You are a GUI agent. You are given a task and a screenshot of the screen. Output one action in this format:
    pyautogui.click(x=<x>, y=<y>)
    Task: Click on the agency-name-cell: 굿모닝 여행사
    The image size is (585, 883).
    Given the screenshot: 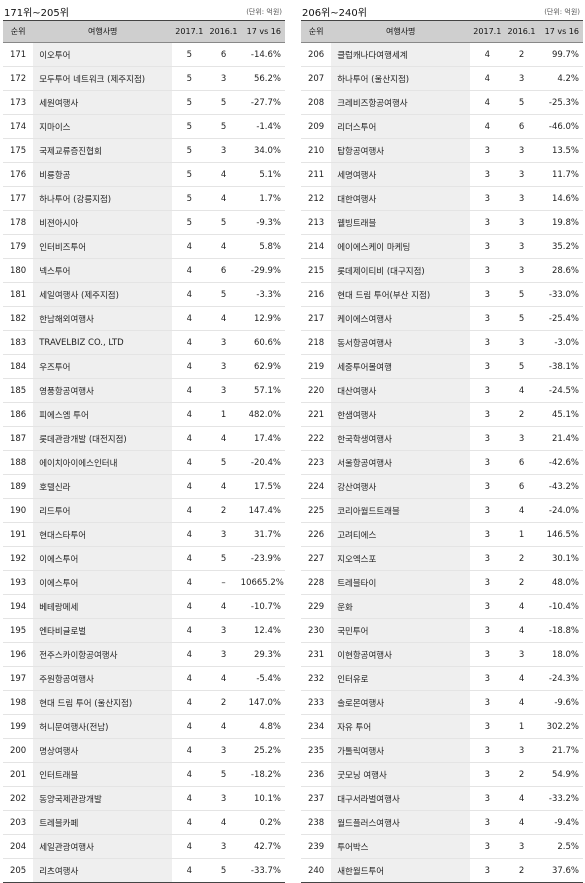 What is the action you would take?
    pyautogui.click(x=401, y=774)
    